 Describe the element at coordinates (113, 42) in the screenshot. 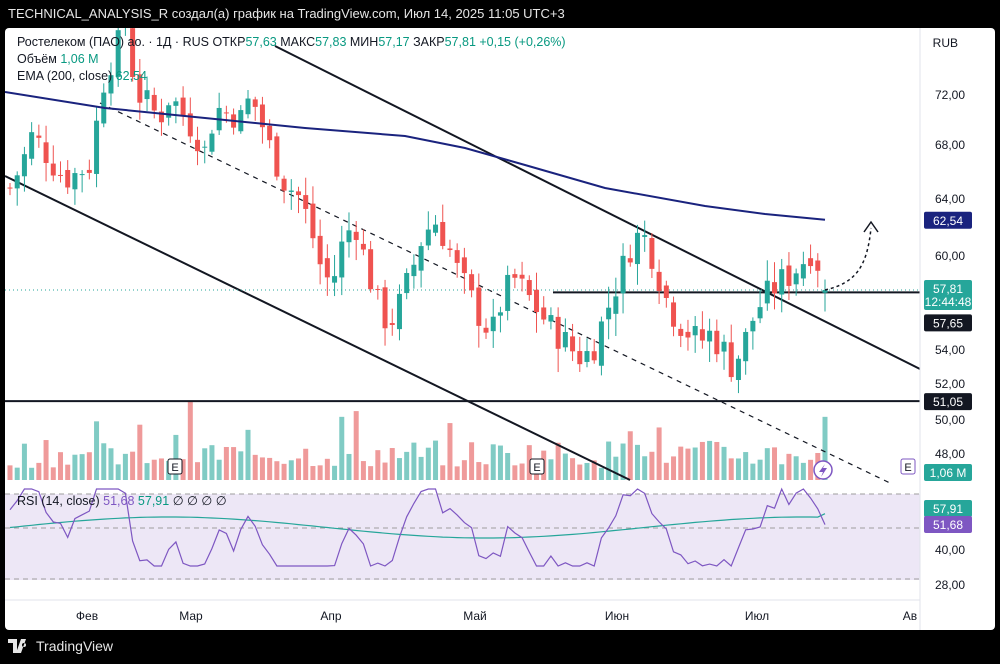

I see `symbol-name: Ростелеком (ПАО) ао. · 1Д · RUS` at that location.